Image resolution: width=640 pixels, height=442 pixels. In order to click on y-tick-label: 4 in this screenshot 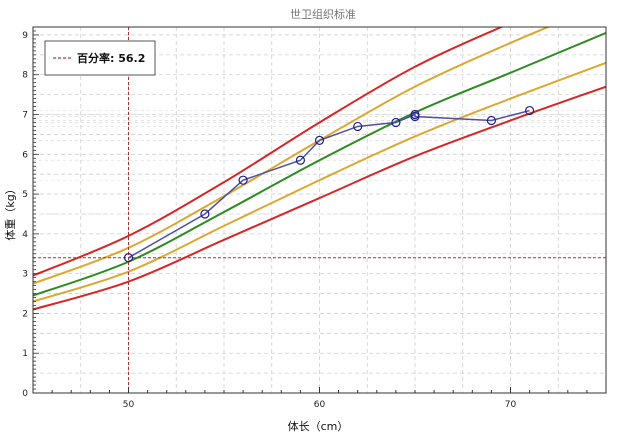, I will do `click(25, 235)`.